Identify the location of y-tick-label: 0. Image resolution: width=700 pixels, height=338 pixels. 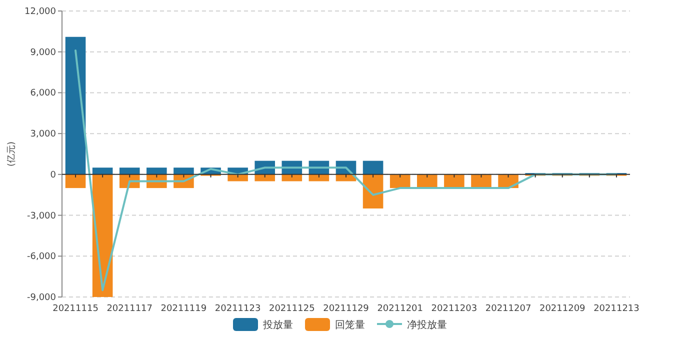
(53, 175).